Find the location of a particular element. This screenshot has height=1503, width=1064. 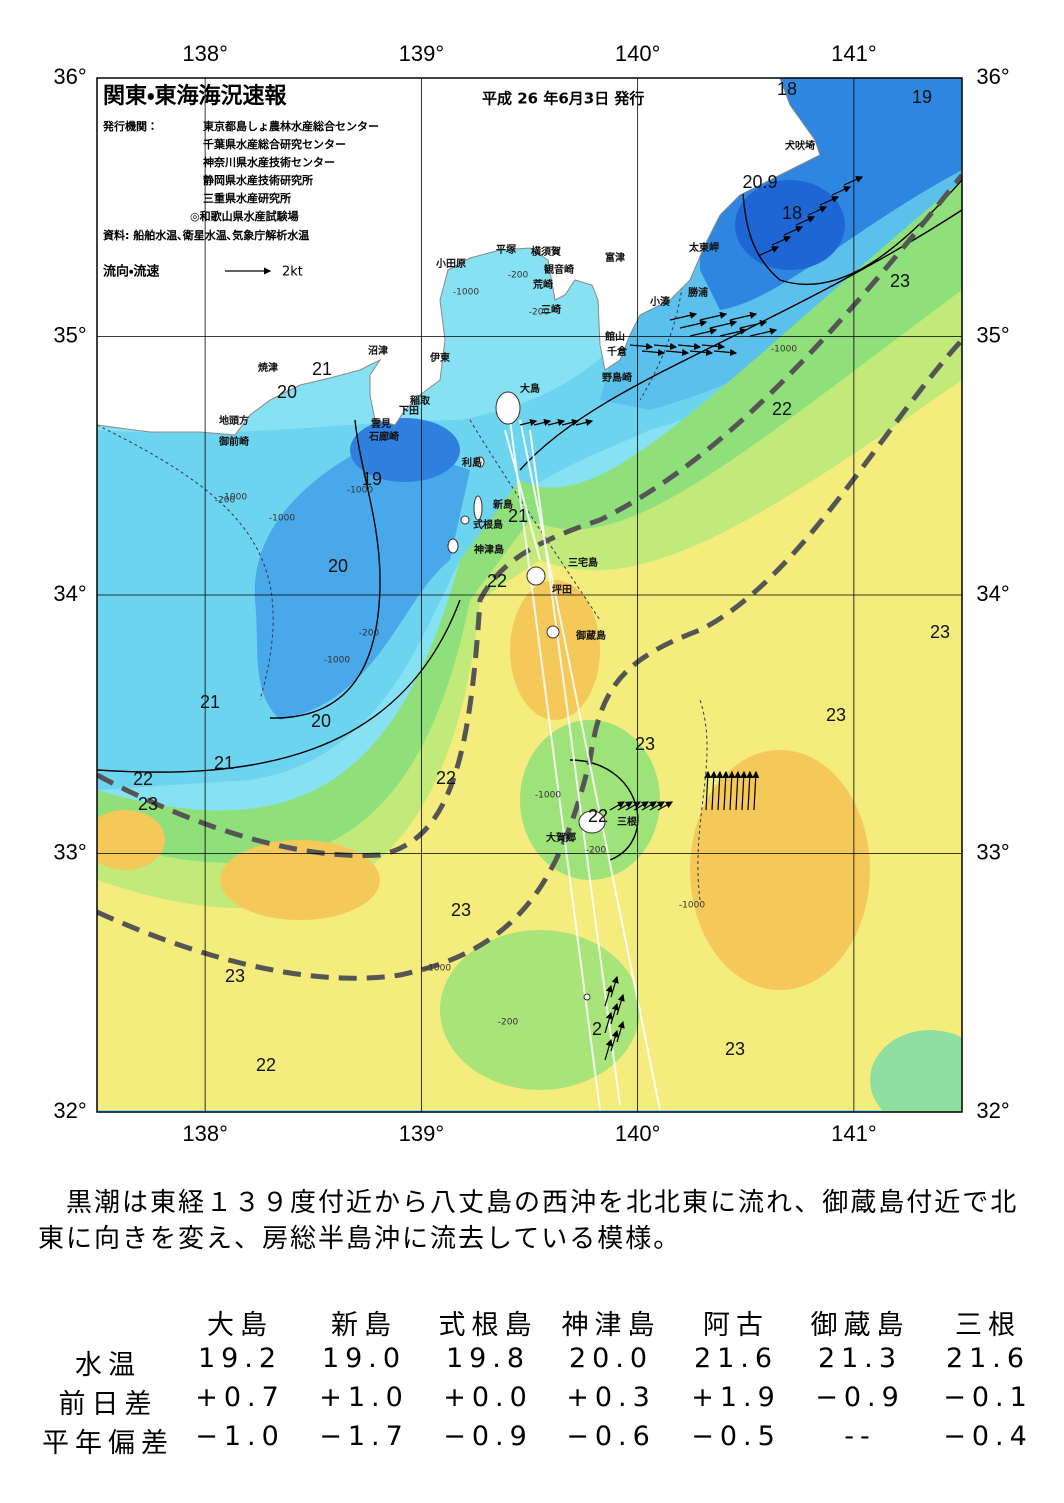

column-header: 阿古 is located at coordinates (736, 1325).